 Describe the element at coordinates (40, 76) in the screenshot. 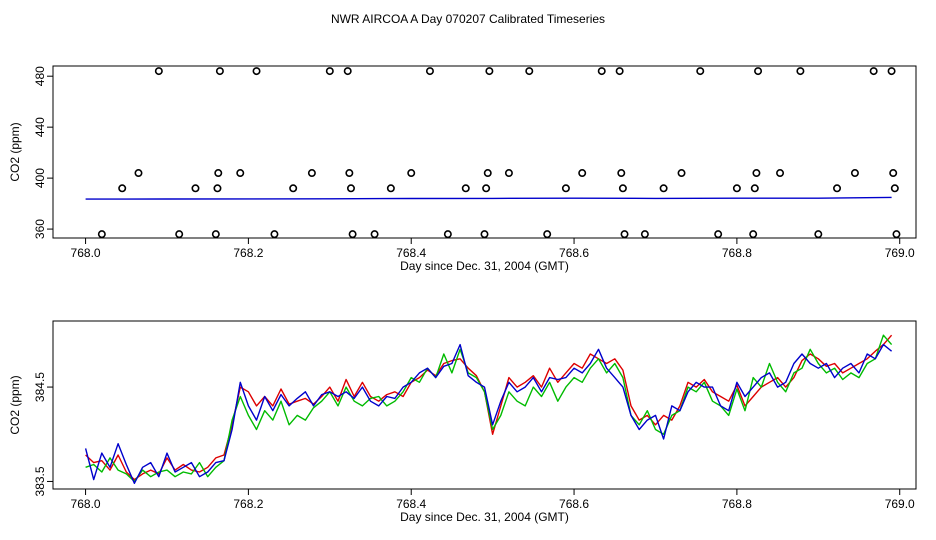

I see `y-tick-label: 480` at that location.